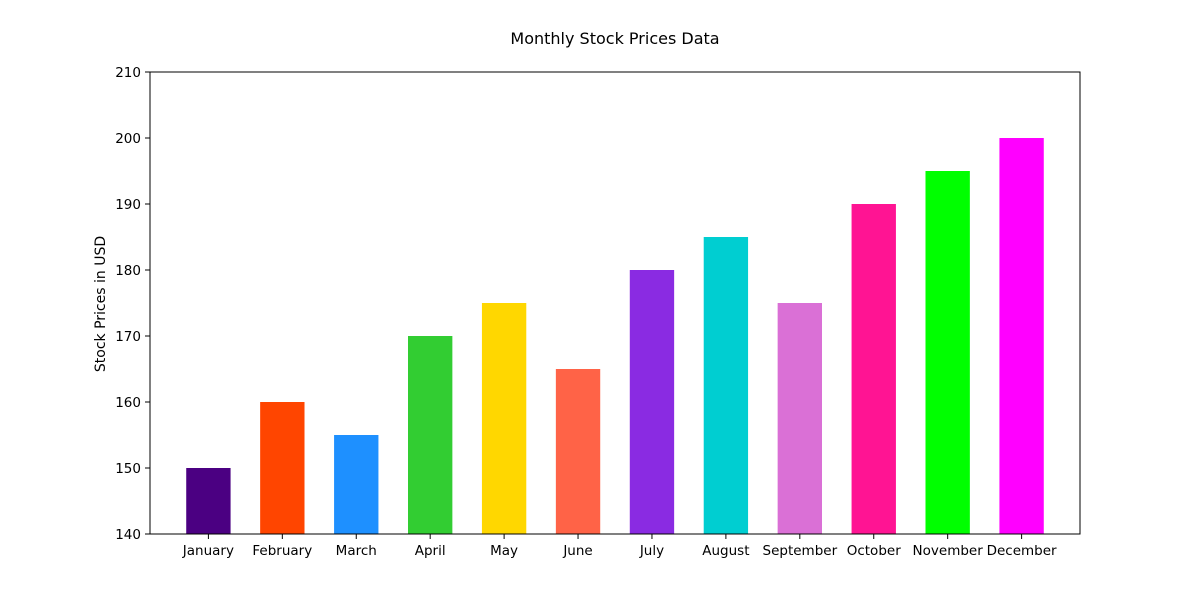 The width and height of the screenshot is (1200, 600). I want to click on x-tick-label: April, so click(430, 551).